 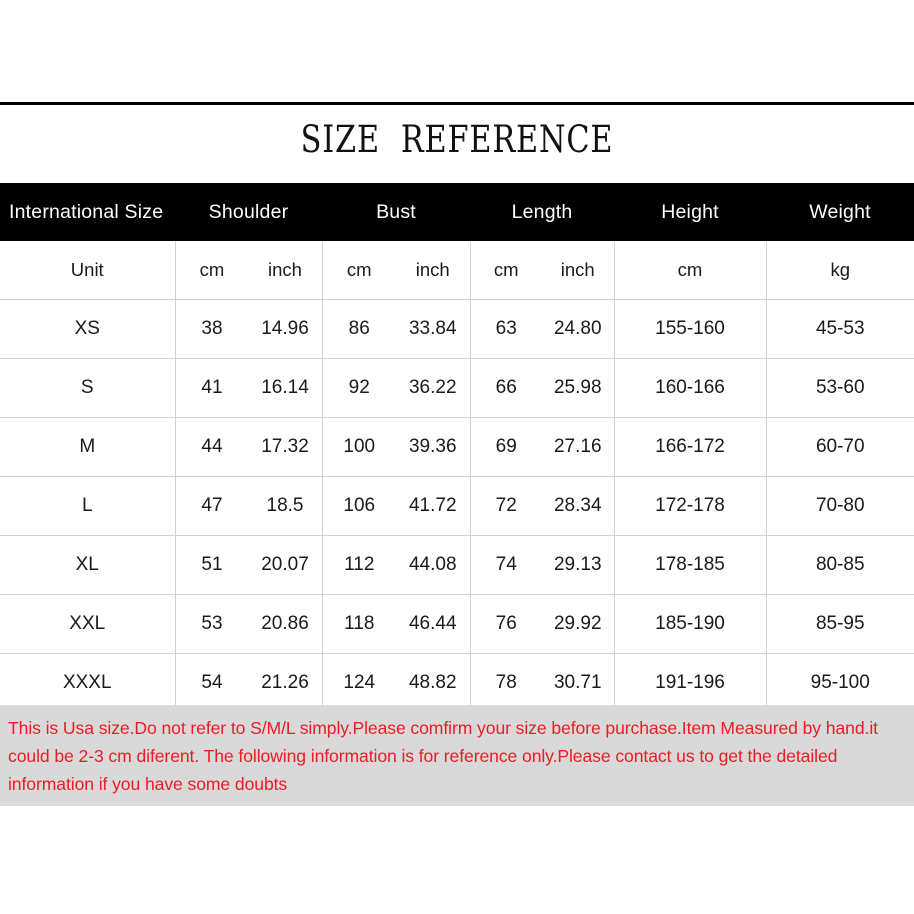 What do you see at coordinates (506, 505) in the screenshot?
I see `value-length-cm: 72` at bounding box center [506, 505].